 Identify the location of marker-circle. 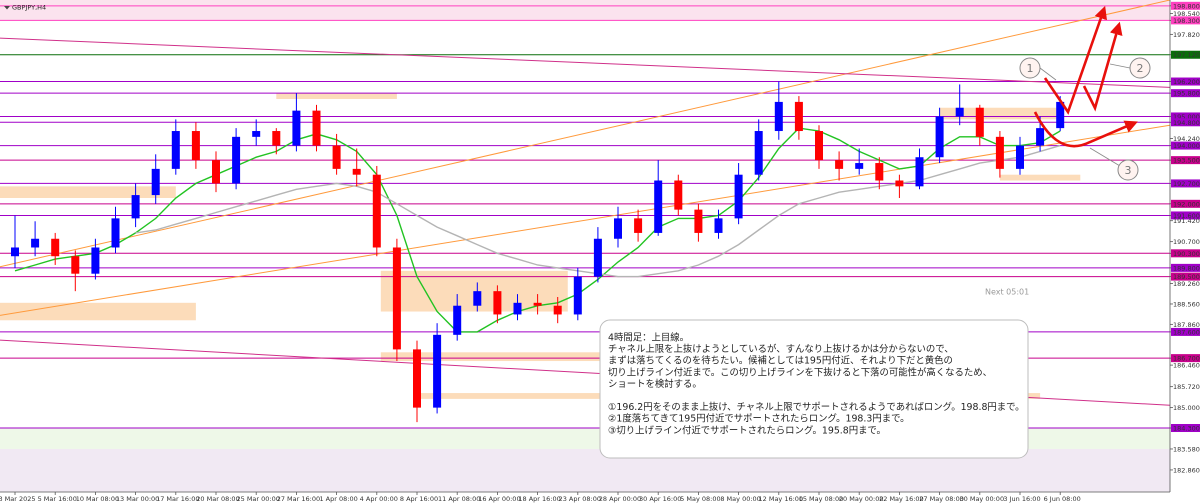
(1128, 170).